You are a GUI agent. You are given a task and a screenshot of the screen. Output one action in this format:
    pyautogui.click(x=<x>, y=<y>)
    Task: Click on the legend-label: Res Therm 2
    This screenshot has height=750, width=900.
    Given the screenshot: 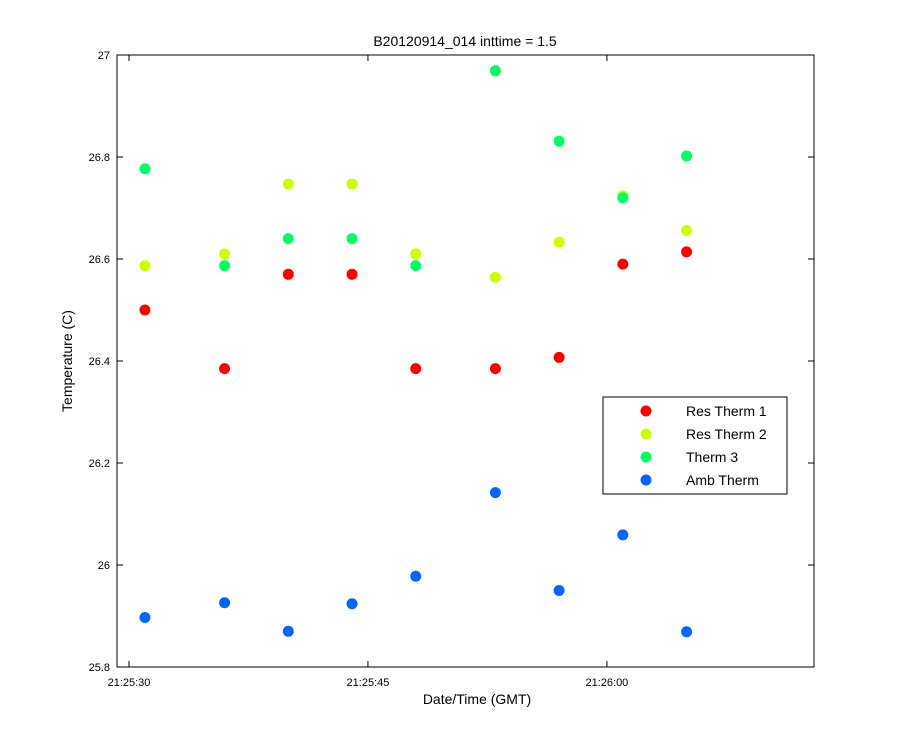 What is the action you would take?
    pyautogui.click(x=726, y=434)
    